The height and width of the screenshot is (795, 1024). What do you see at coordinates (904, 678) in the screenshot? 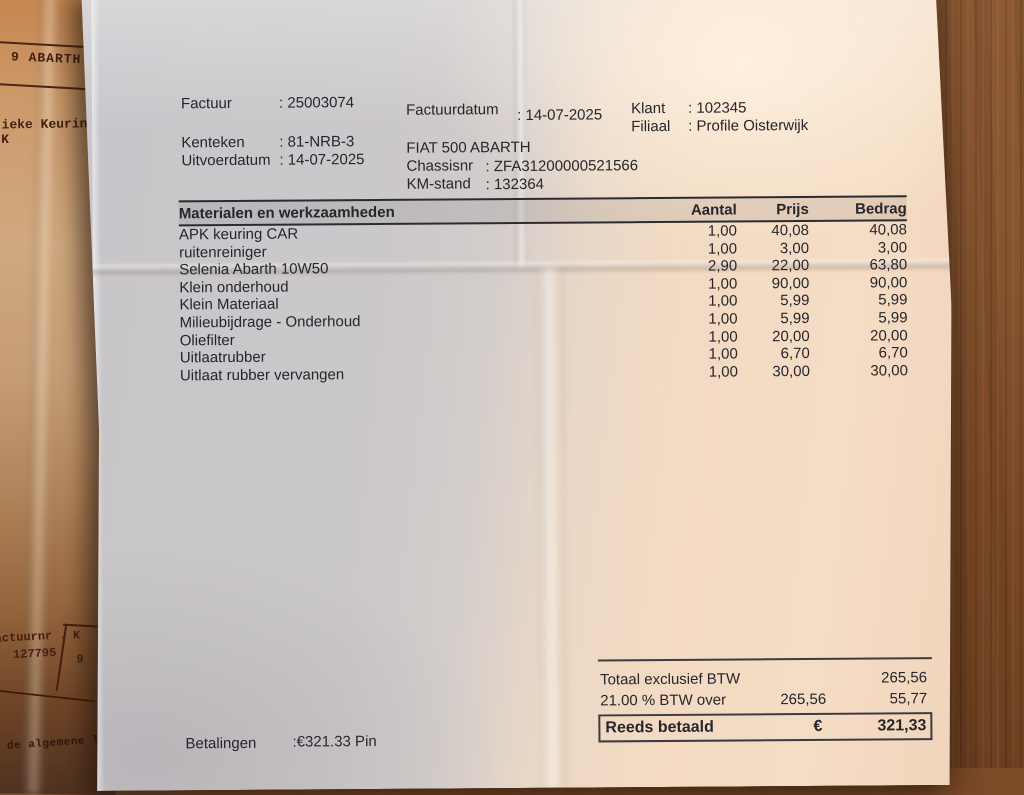
I see `subtotal-value: 265,56` at bounding box center [904, 678].